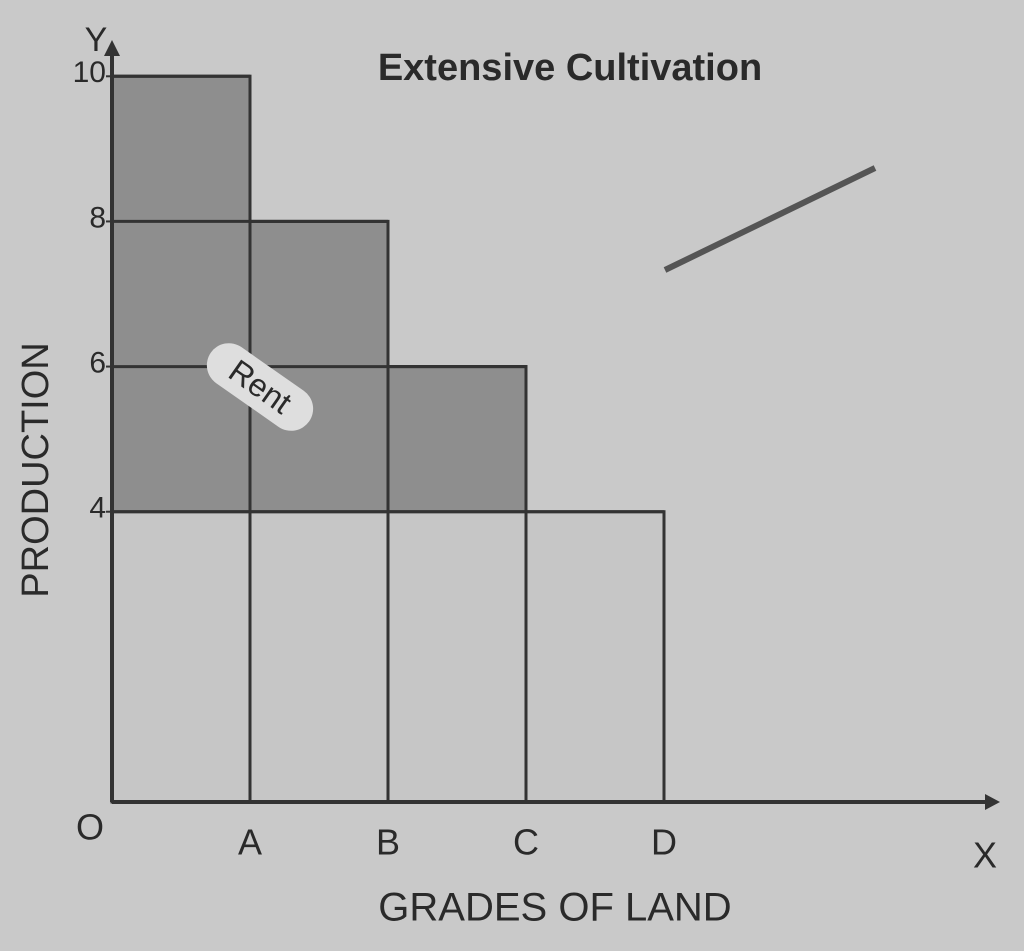 The width and height of the screenshot is (1024, 951). I want to click on x-arrow, so click(992, 802).